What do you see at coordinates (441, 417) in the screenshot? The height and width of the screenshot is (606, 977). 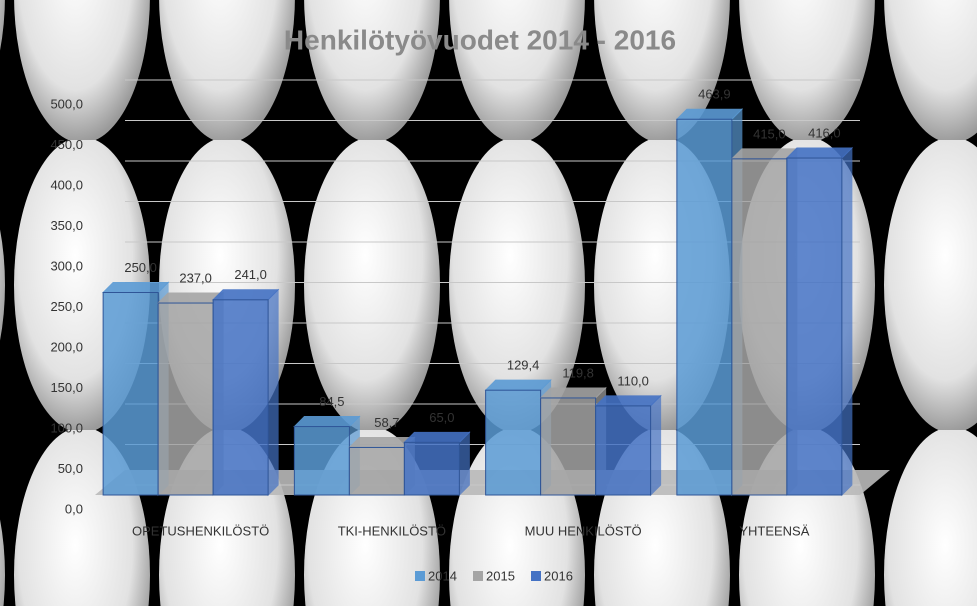 I see `value-label: 65,0` at bounding box center [441, 417].